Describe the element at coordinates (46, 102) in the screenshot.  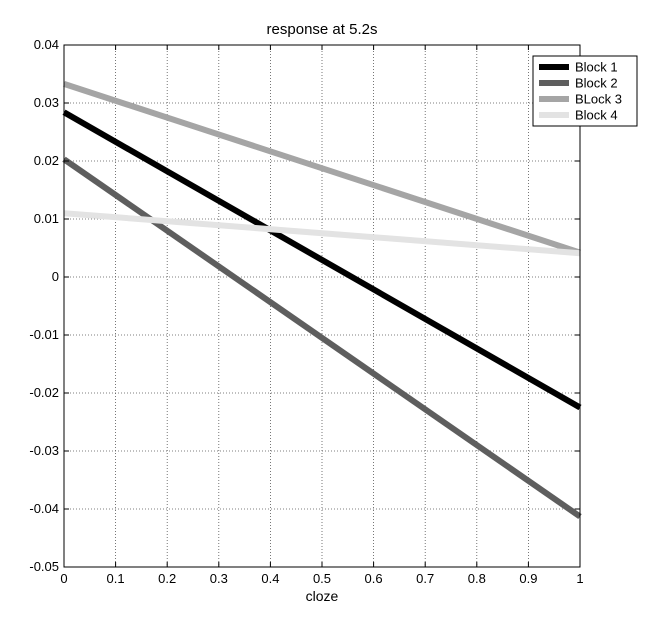
I see `y-tick-label: 0.03` at that location.